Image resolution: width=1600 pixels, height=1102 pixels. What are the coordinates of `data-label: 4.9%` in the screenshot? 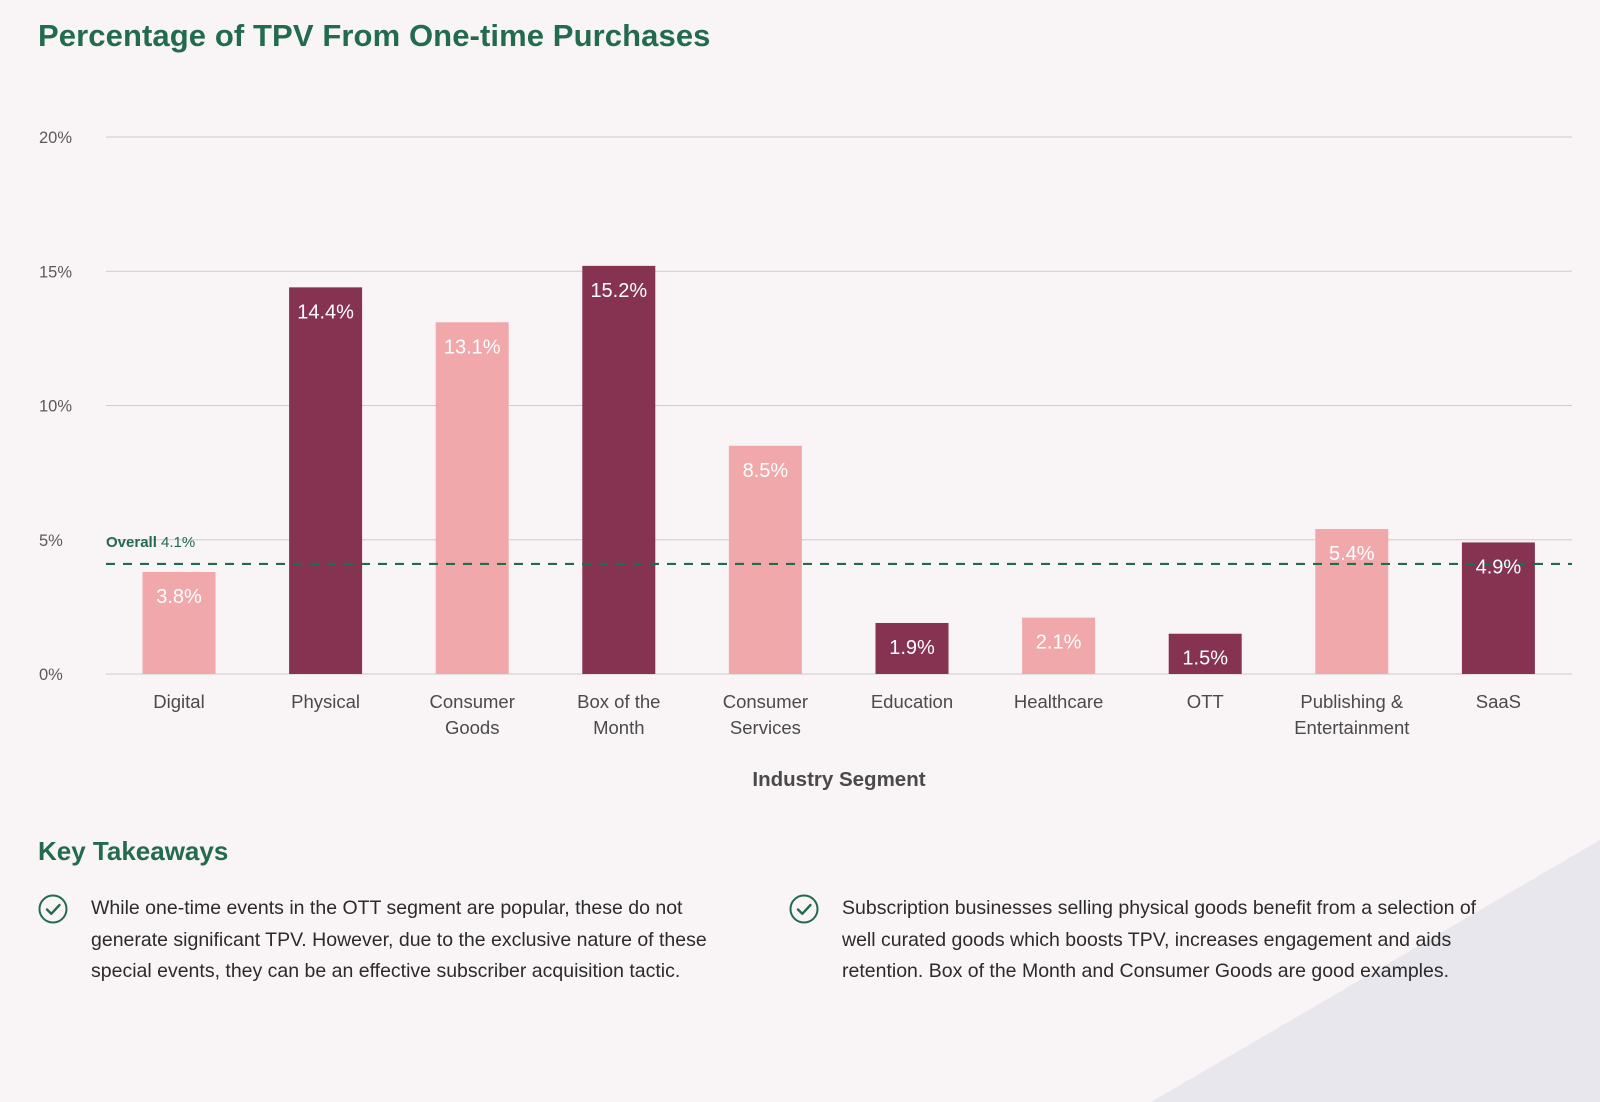 It's located at (1499, 567).